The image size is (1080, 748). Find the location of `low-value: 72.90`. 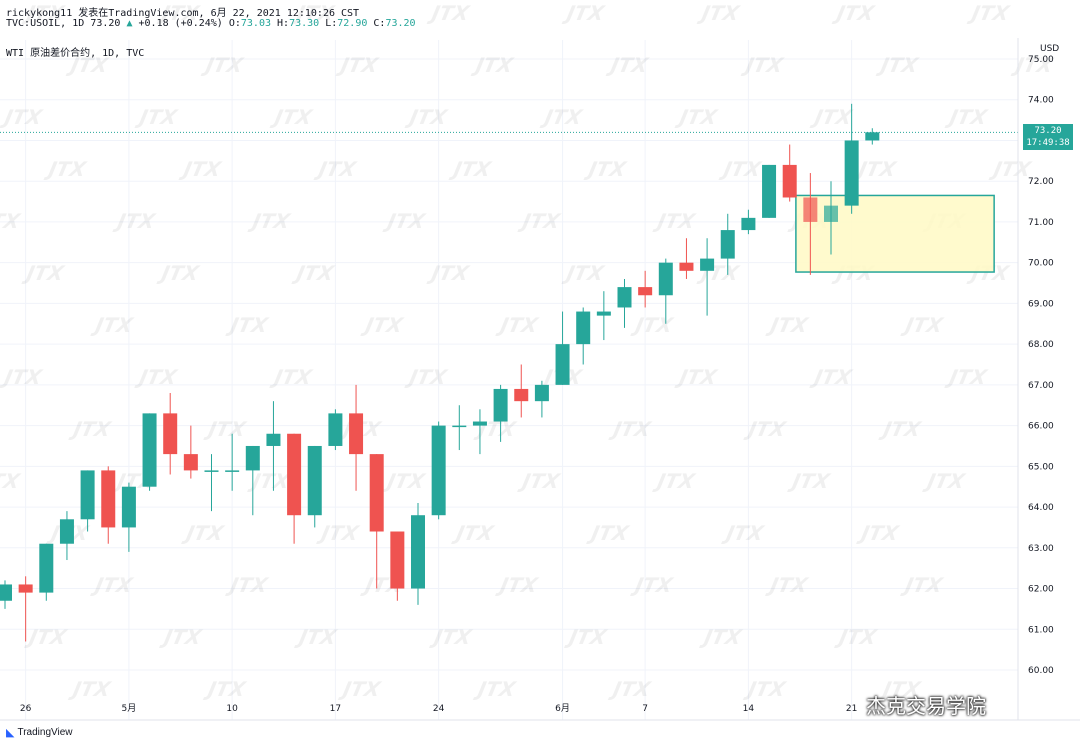

low-value: 72.90 is located at coordinates (352, 23).